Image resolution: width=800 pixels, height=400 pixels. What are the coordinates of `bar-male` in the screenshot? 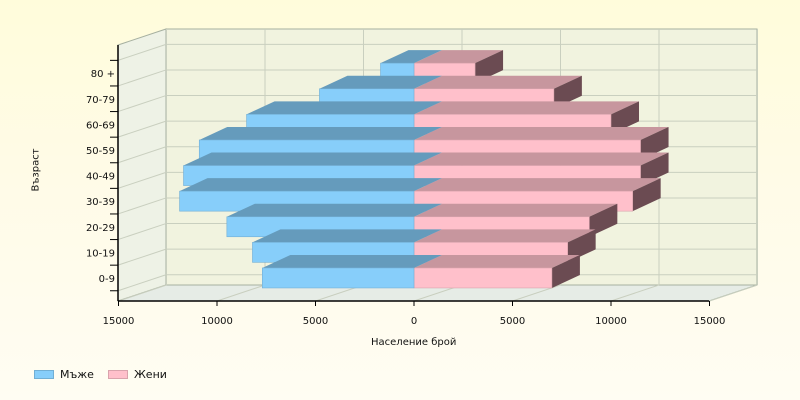 It's located at (338, 278).